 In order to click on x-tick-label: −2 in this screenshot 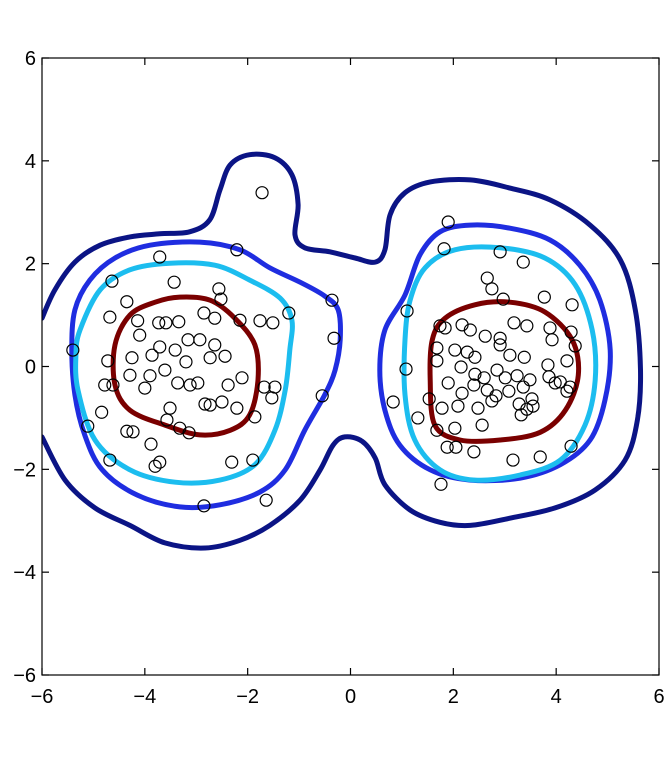, I will do `click(247, 697)`.